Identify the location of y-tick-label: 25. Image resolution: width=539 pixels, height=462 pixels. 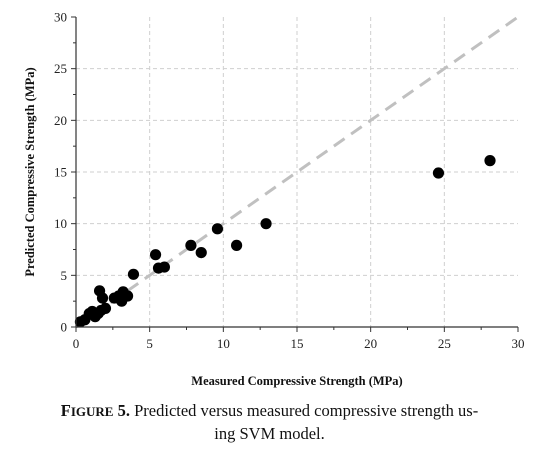
(60, 68).